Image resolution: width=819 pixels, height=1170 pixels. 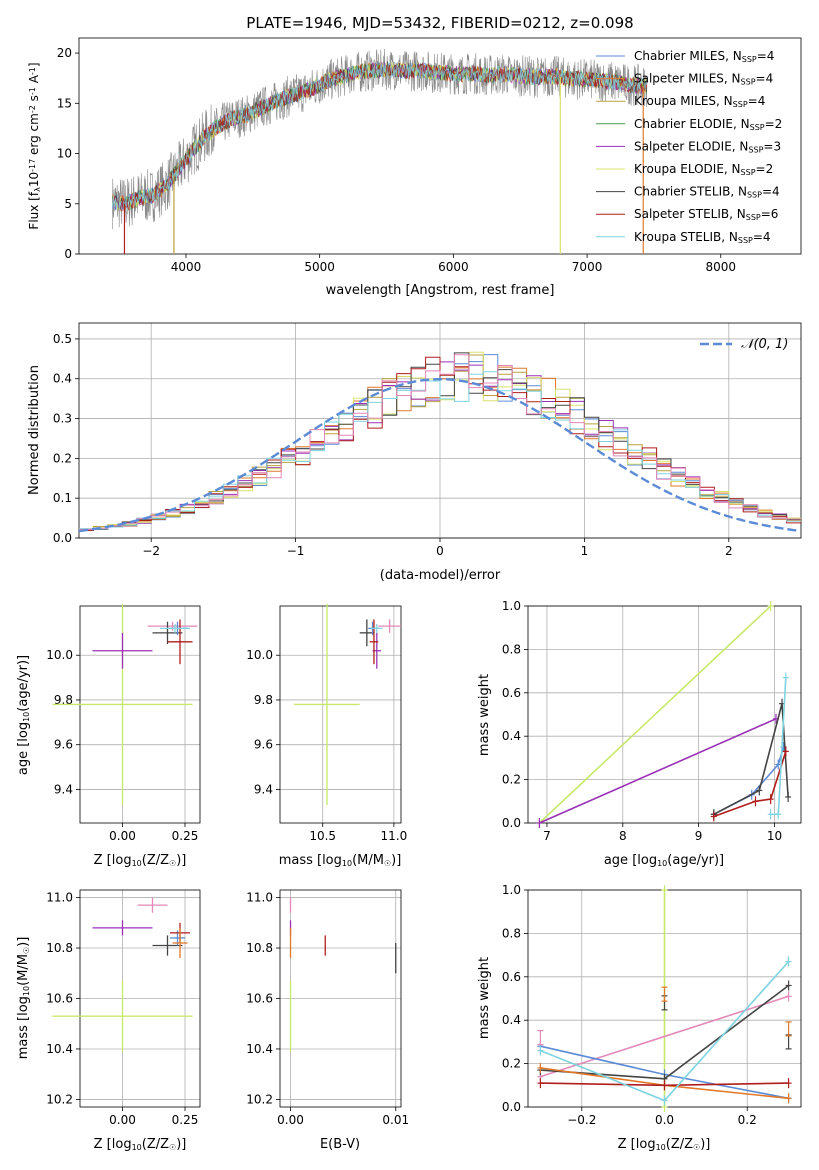 What do you see at coordinates (707, 146) in the screenshot?
I see `legend-label: Salpeter ELODIE, NSSP=3` at bounding box center [707, 146].